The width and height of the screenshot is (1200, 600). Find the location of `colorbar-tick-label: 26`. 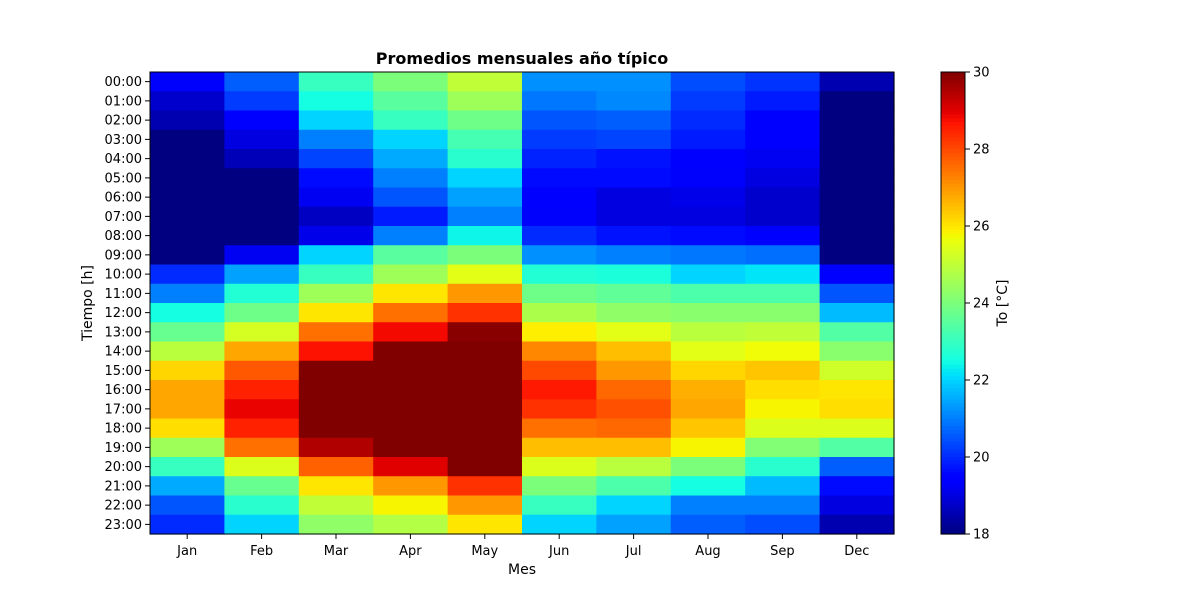

colorbar-tick-label: 26 is located at coordinates (981, 227).